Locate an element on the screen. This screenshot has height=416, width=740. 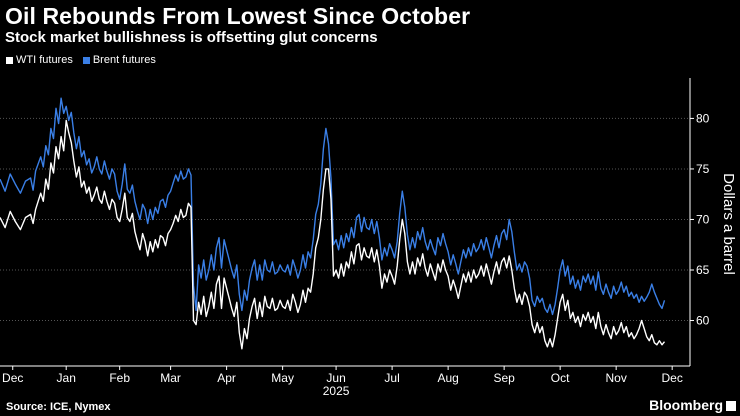
legend-label-wti: WTI futures is located at coordinates (44, 60).